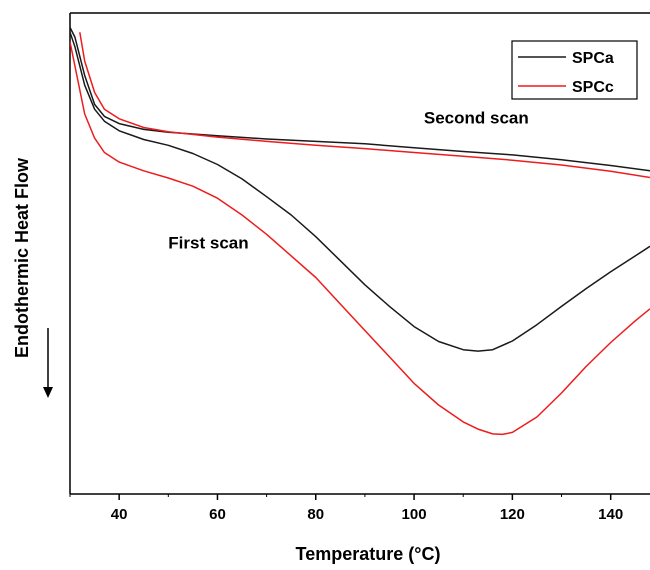  I want to click on x-axis-title: Temperature (°C), so click(368, 554).